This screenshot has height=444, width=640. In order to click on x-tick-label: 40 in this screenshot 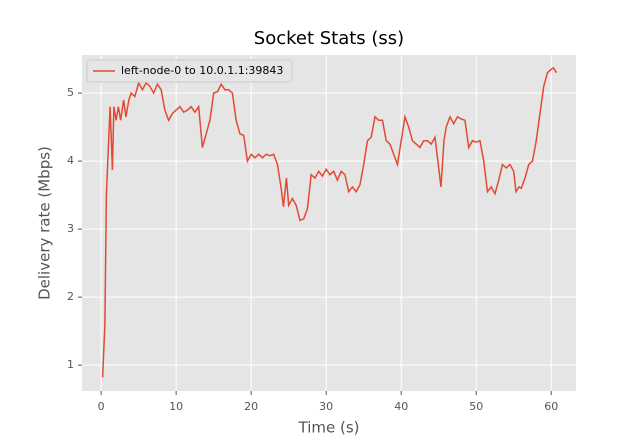, I will do `click(401, 406)`.